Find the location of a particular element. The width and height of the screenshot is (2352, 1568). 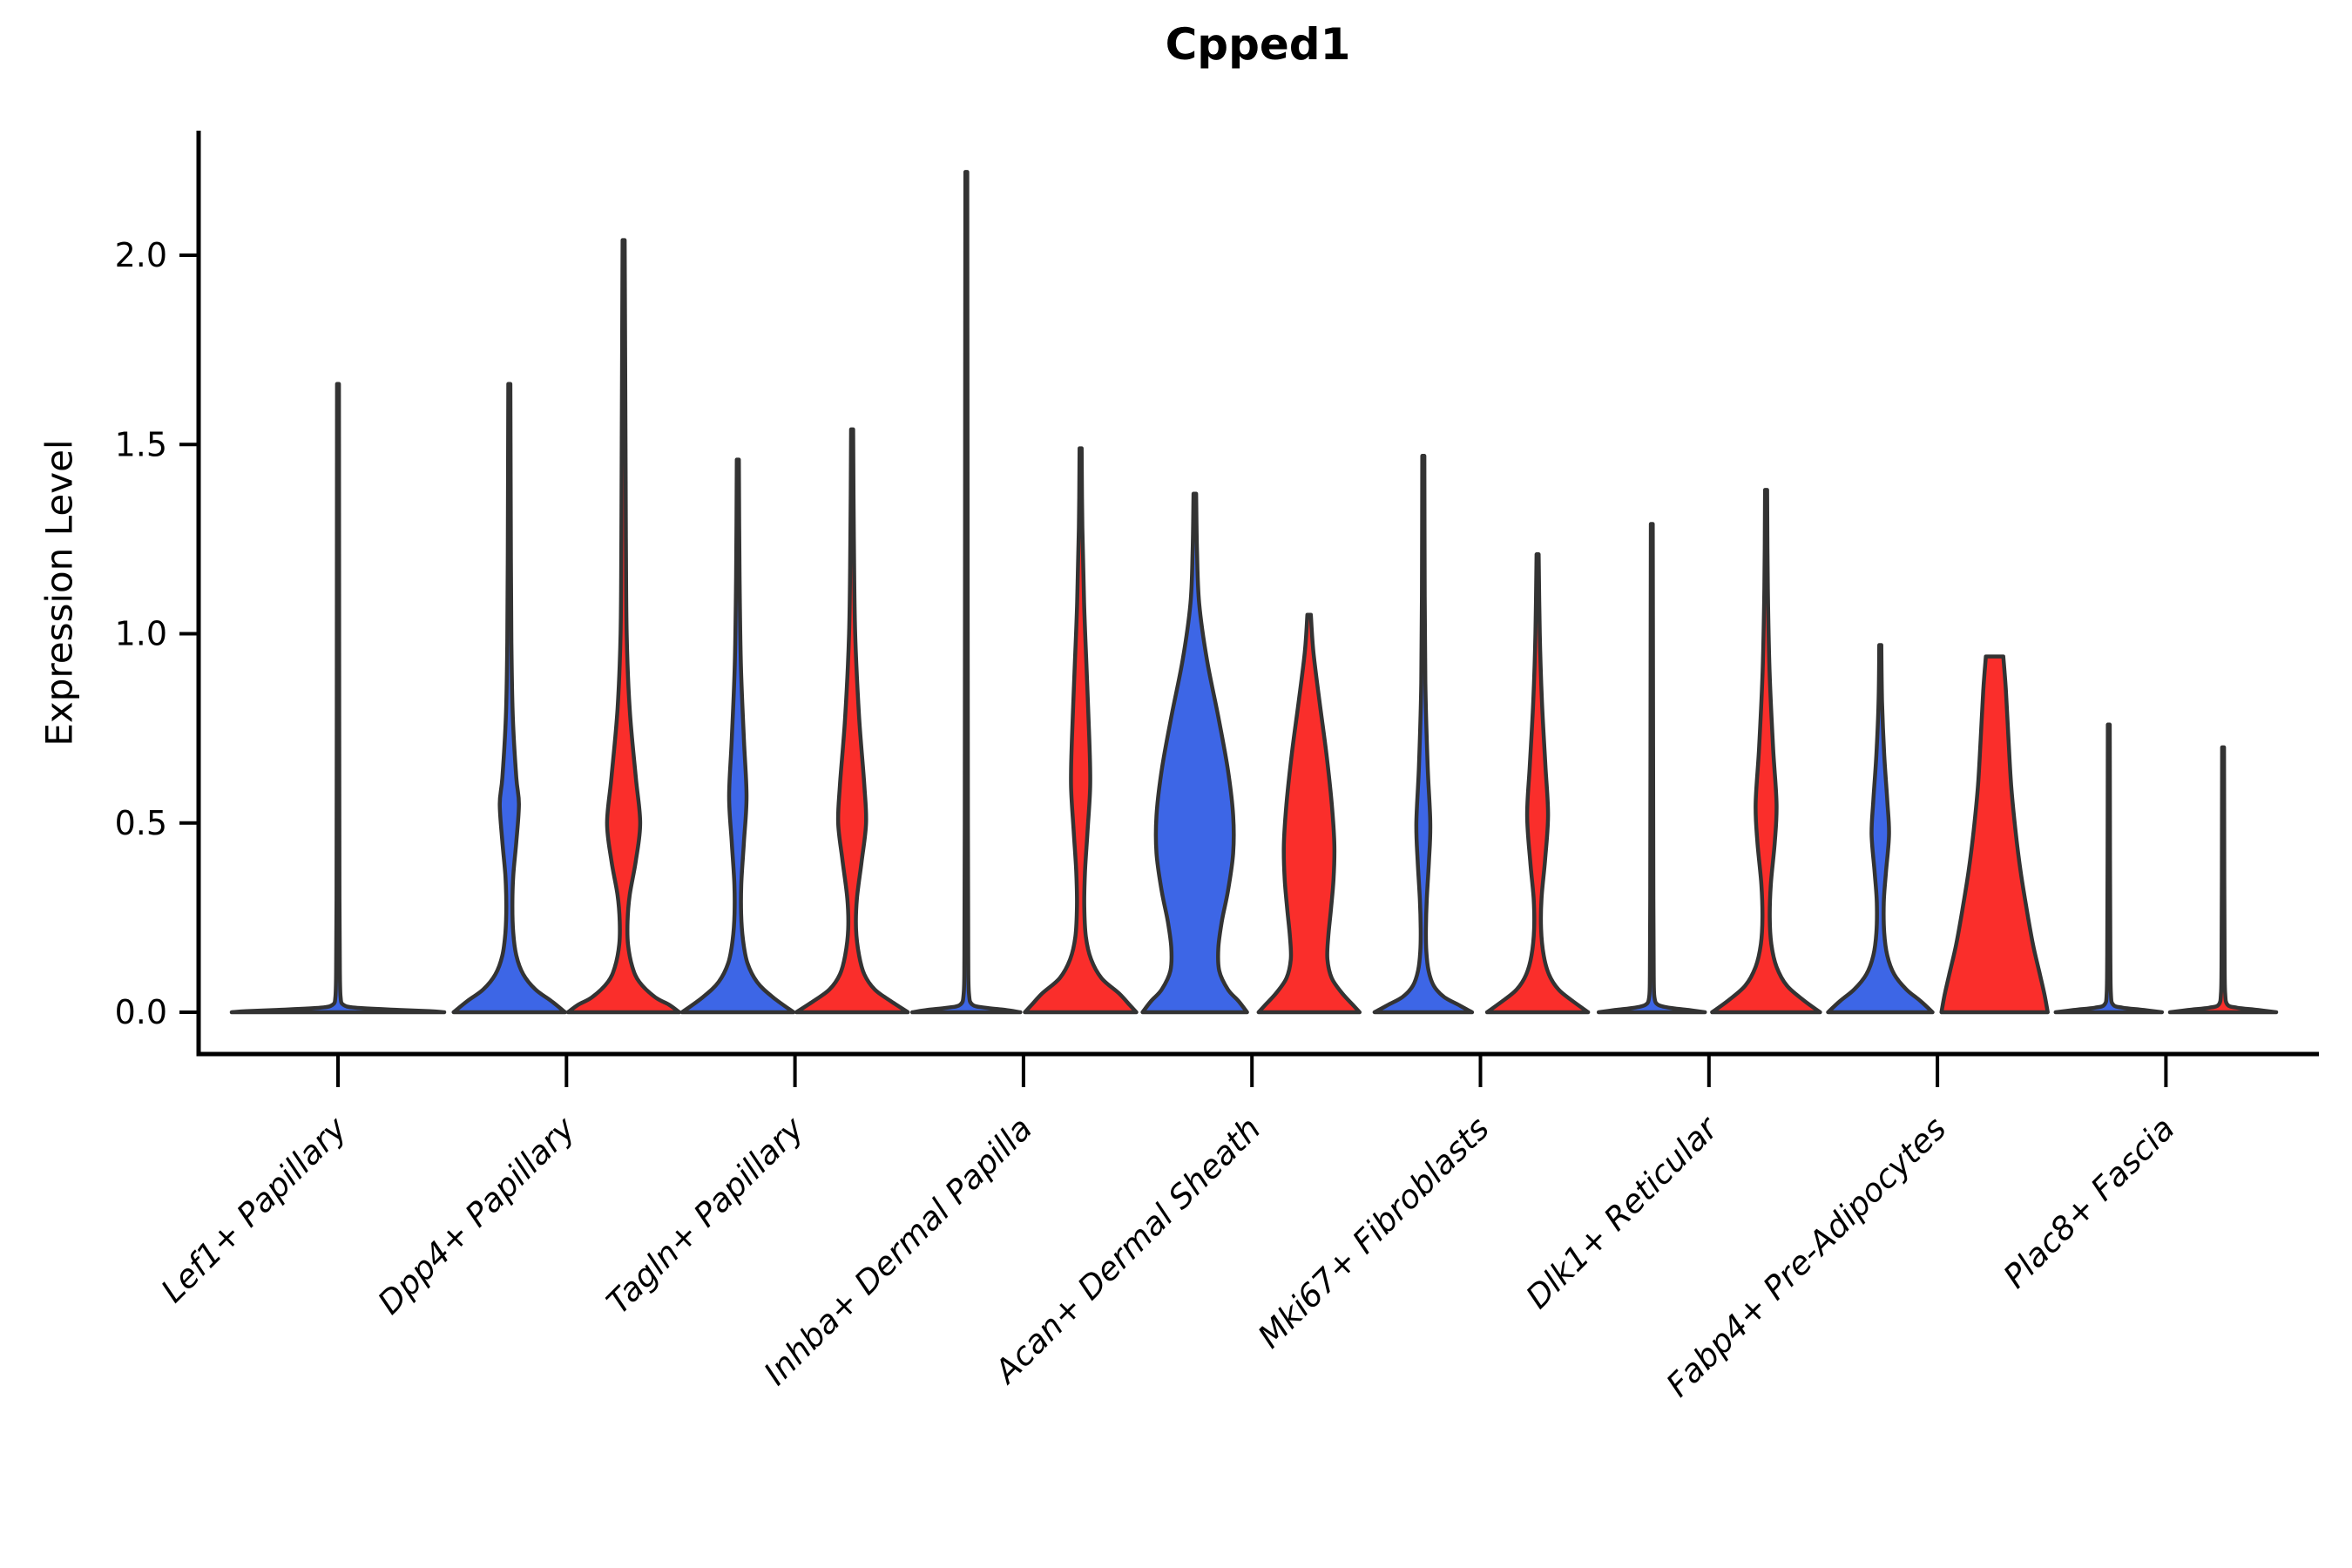

x-tick-label: Acan+ Dermal Sheath is located at coordinates (1126, 1250).